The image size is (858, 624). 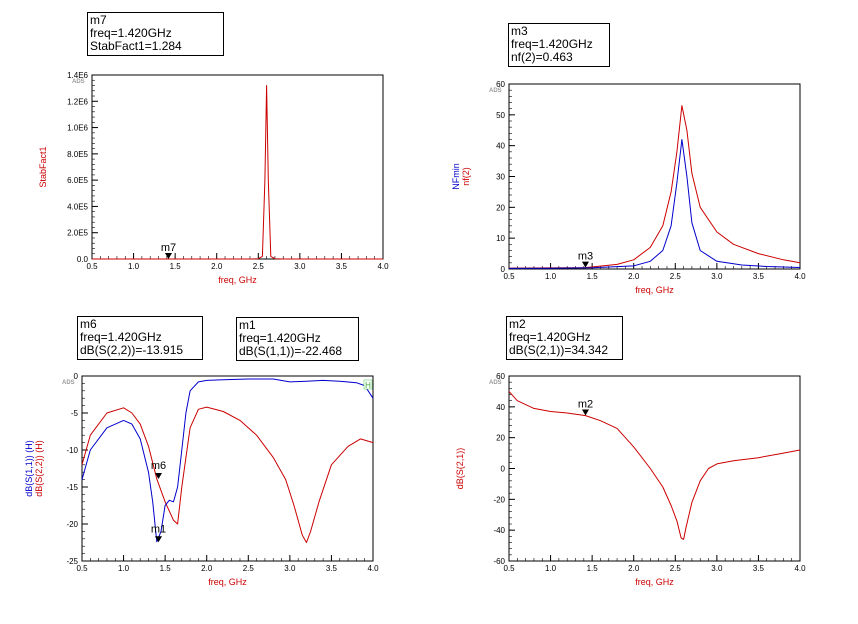 I want to click on y-tick-label: -10, so click(x=72, y=450).